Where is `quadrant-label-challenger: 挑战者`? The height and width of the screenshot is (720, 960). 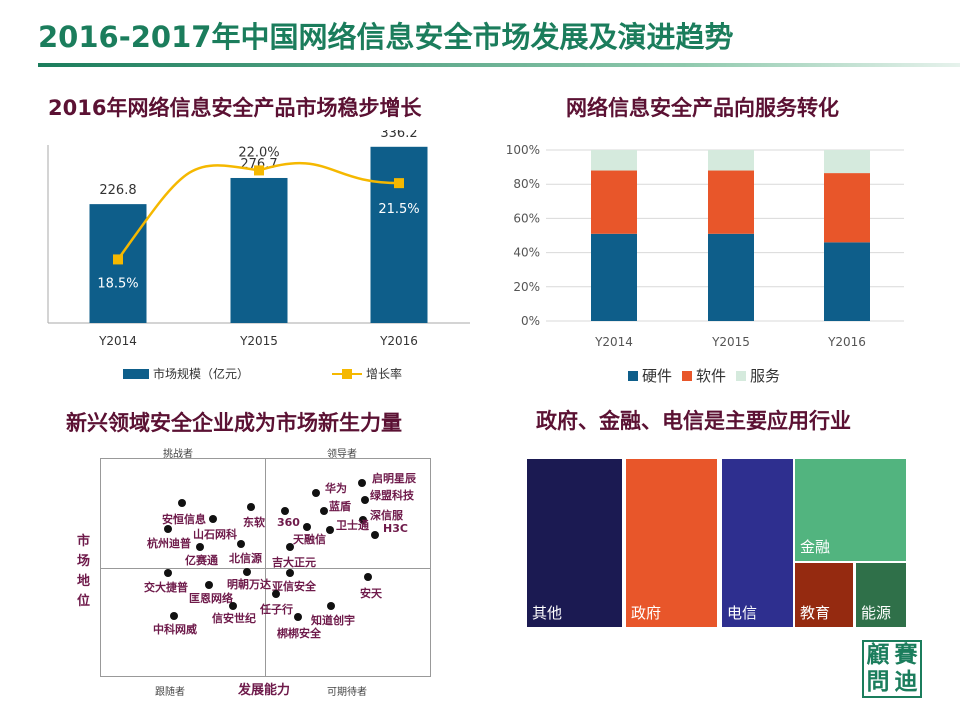 quadrant-label-challenger: 挑战者 is located at coordinates (178, 454).